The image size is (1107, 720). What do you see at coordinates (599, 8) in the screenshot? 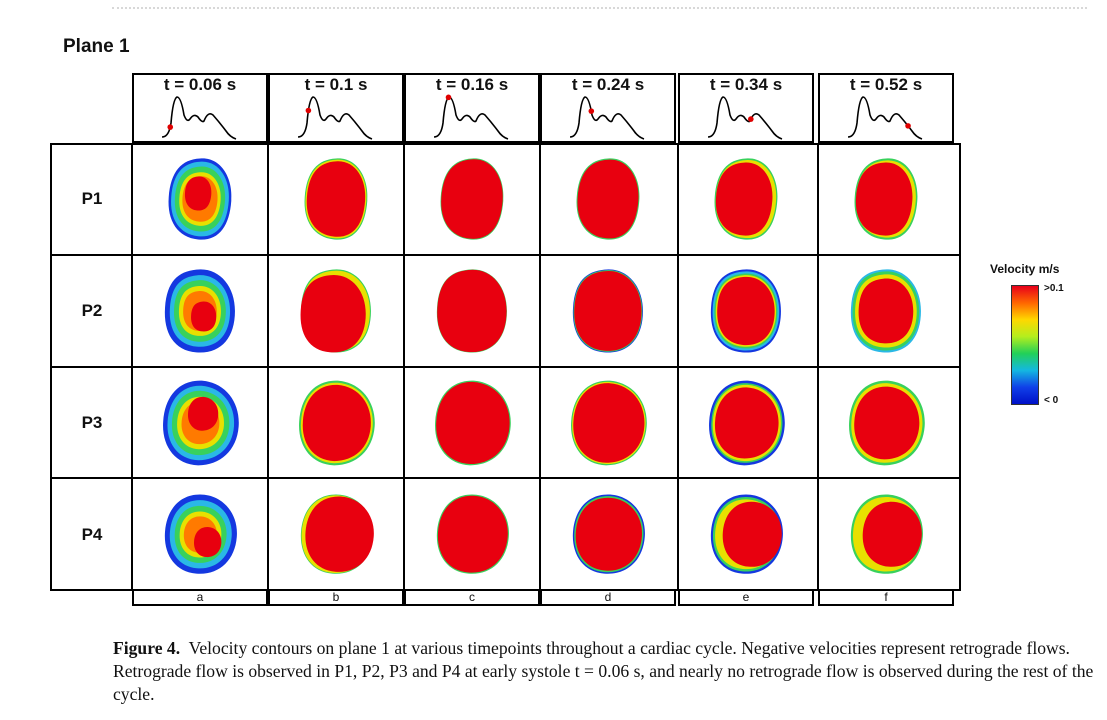
I see `top-dotted-rule` at bounding box center [599, 8].